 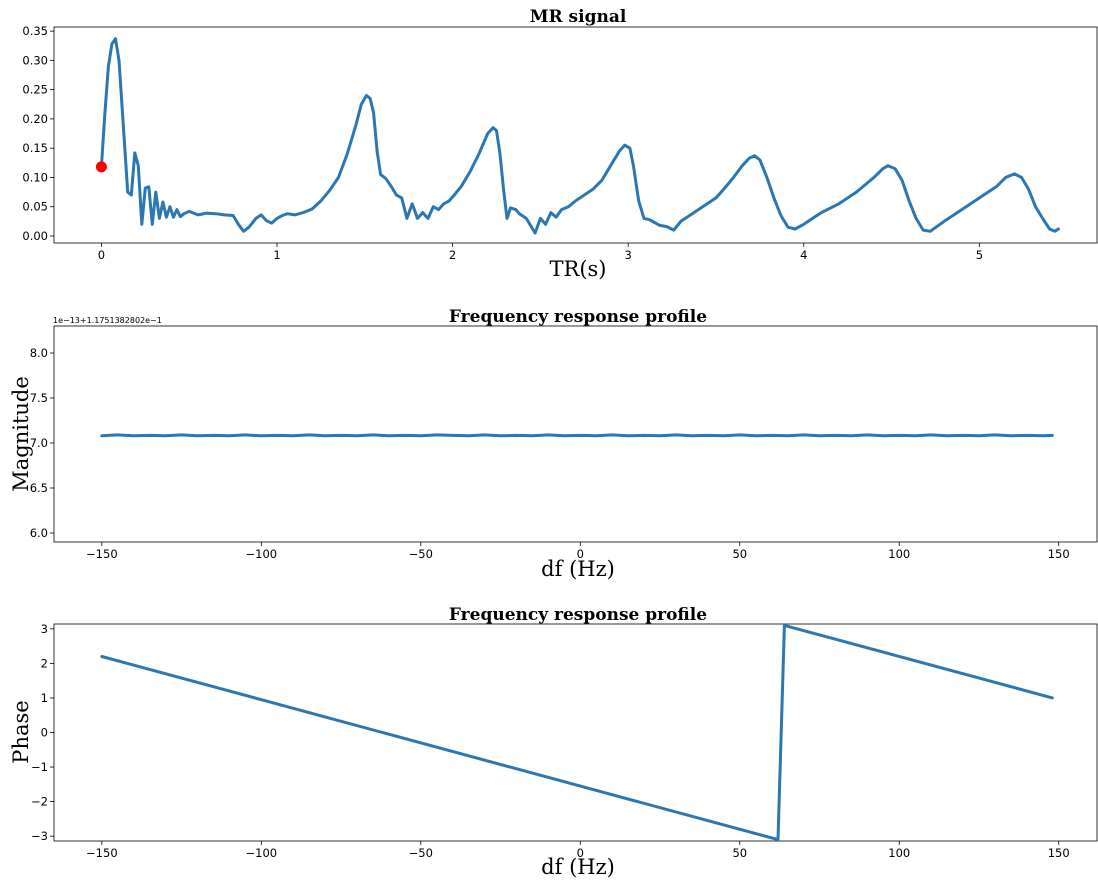 I want to click on x-axis-label: TR(s), so click(x=578, y=269).